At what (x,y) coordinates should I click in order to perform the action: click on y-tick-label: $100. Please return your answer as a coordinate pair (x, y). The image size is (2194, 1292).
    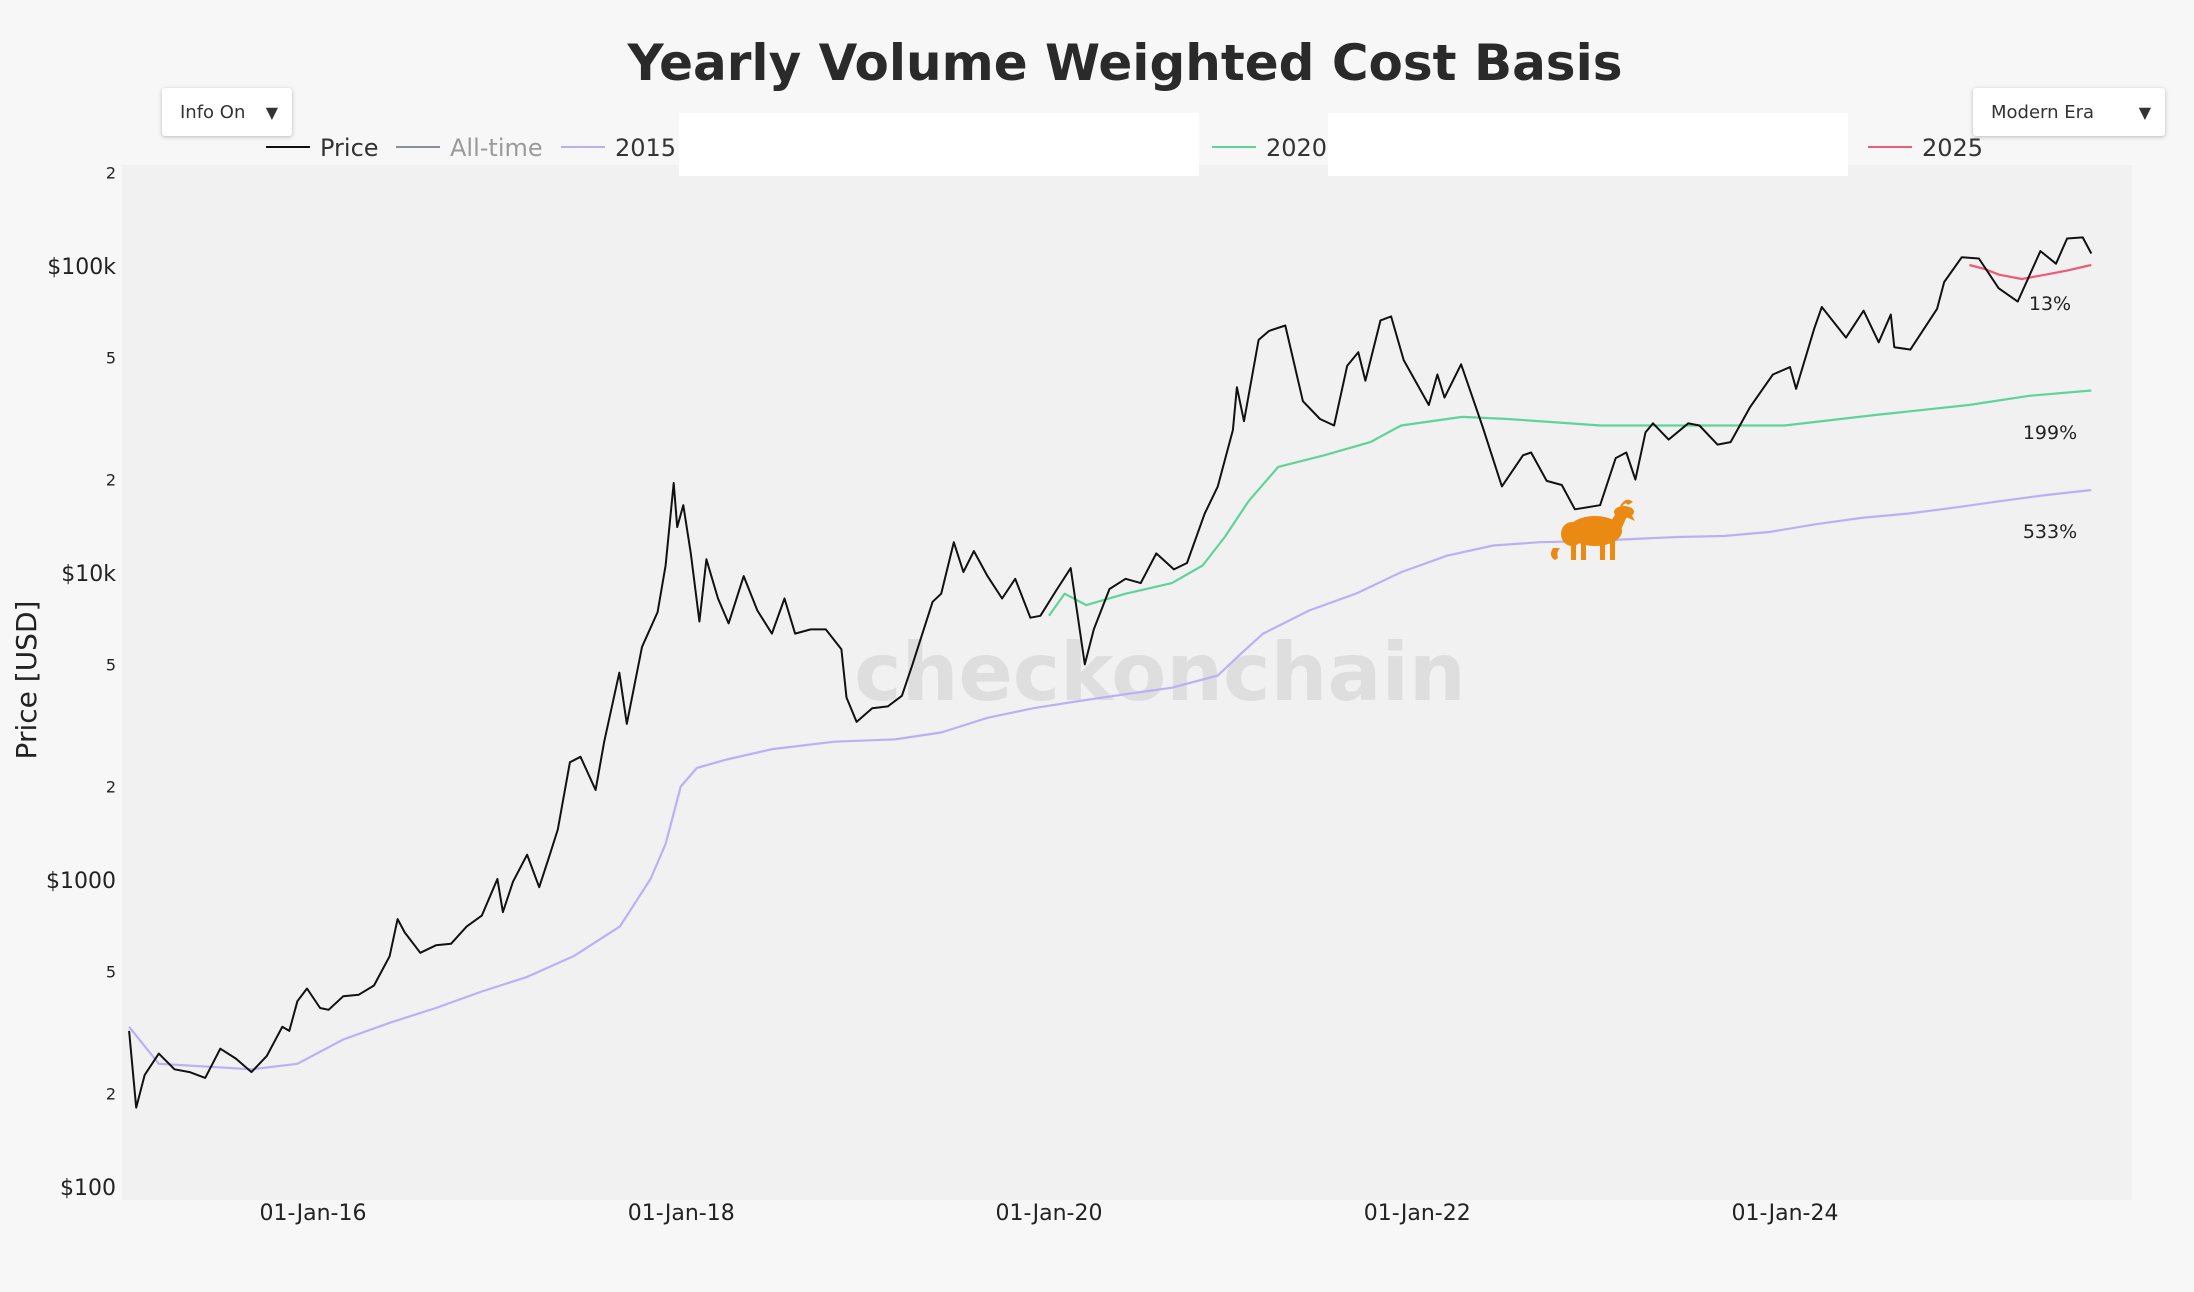
    Looking at the image, I should click on (88, 1188).